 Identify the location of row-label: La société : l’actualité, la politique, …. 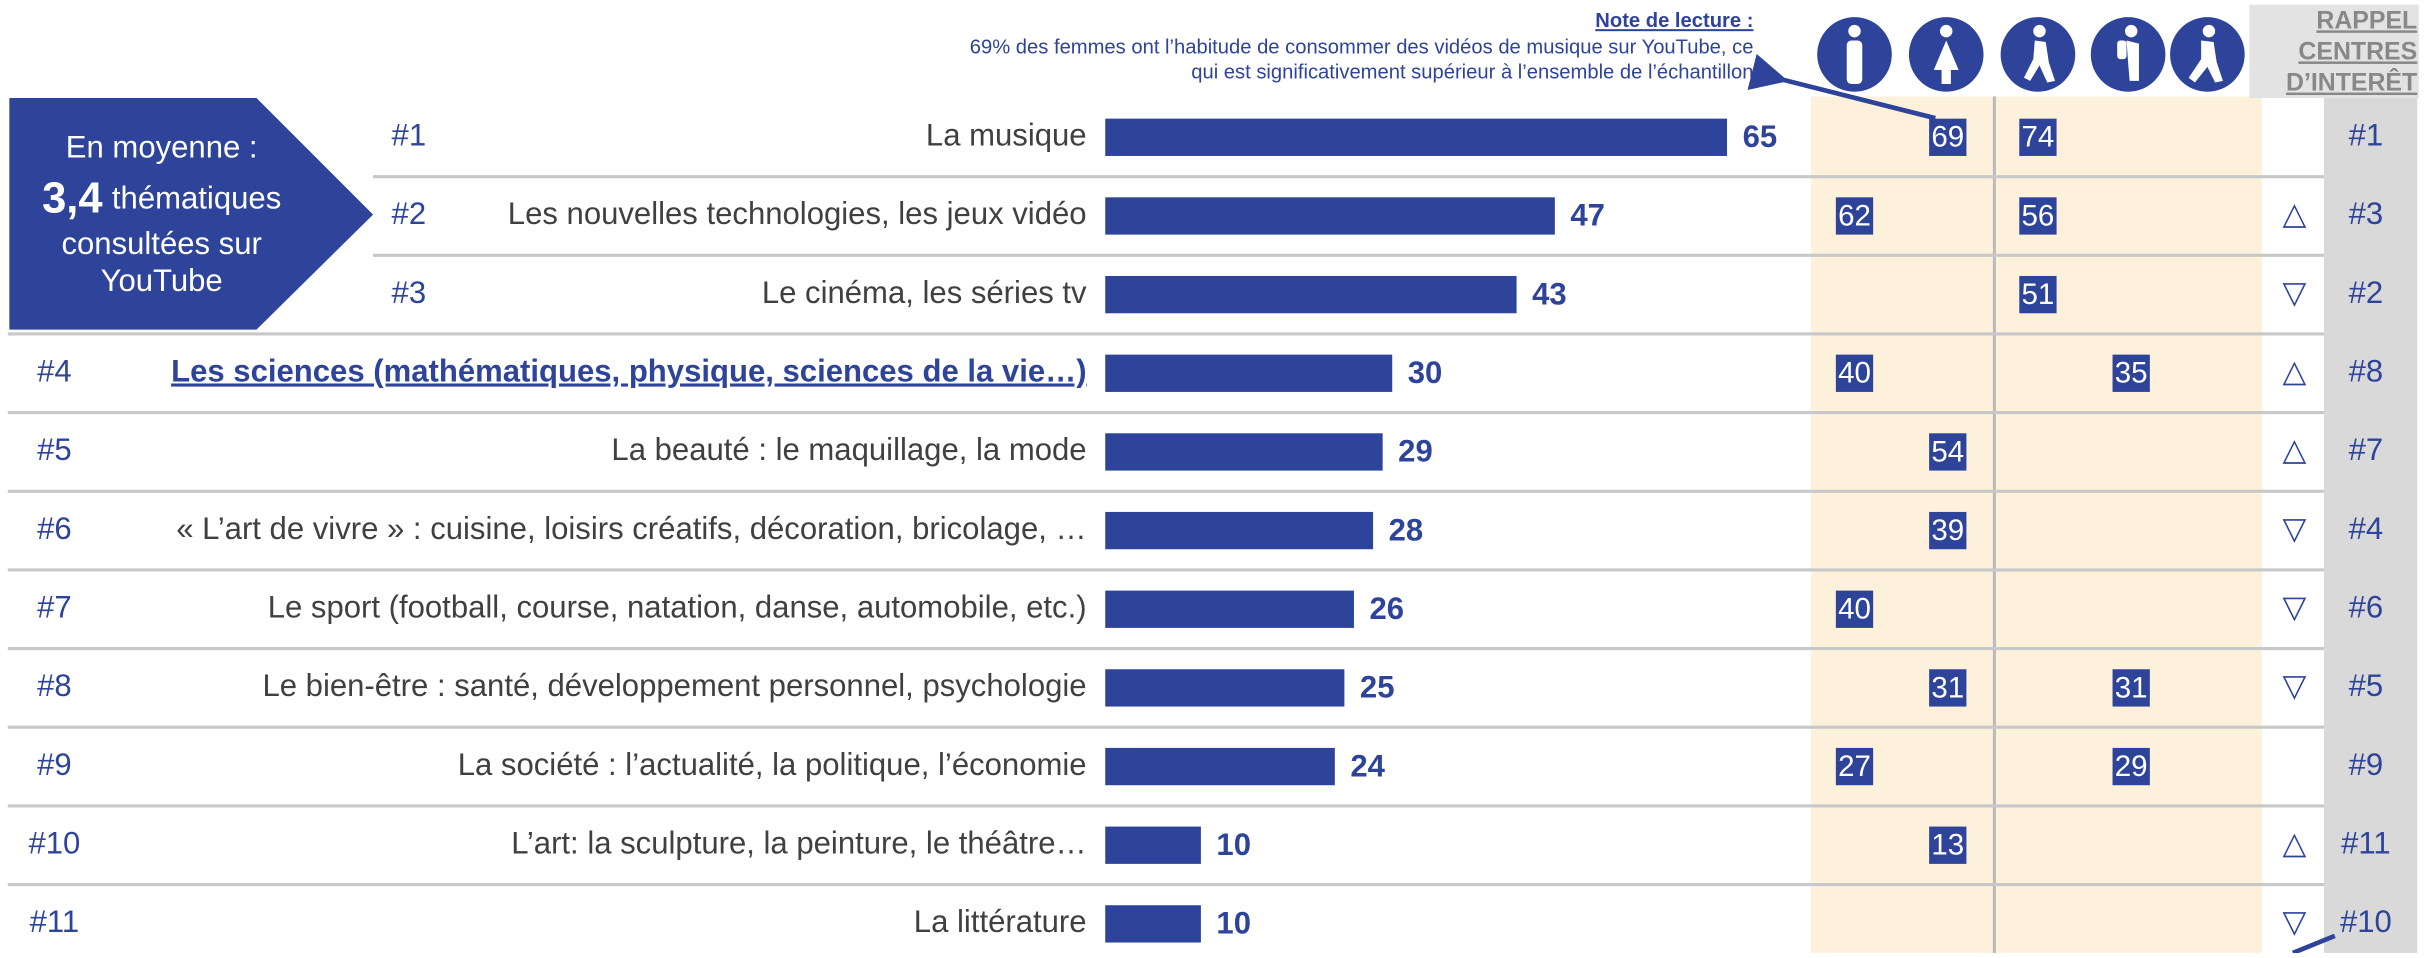
(772, 764).